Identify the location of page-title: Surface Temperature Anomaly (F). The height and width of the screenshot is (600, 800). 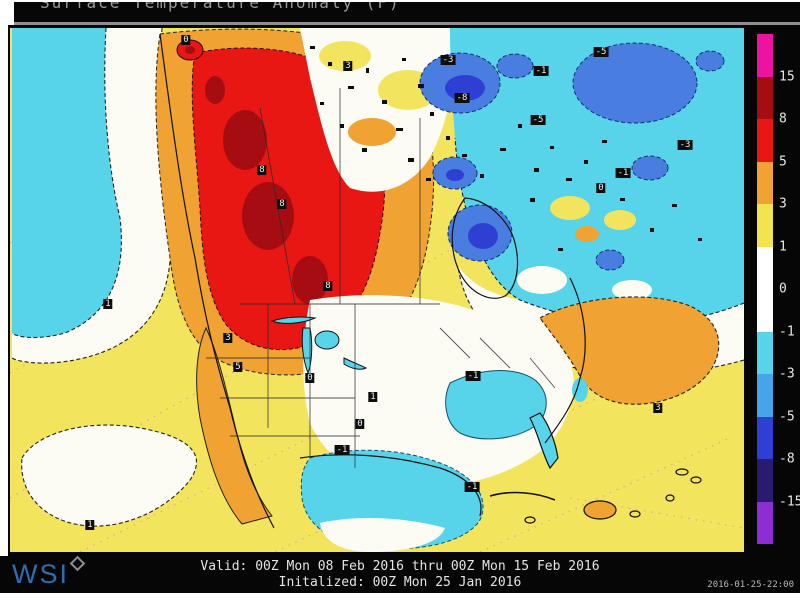
(220, 7).